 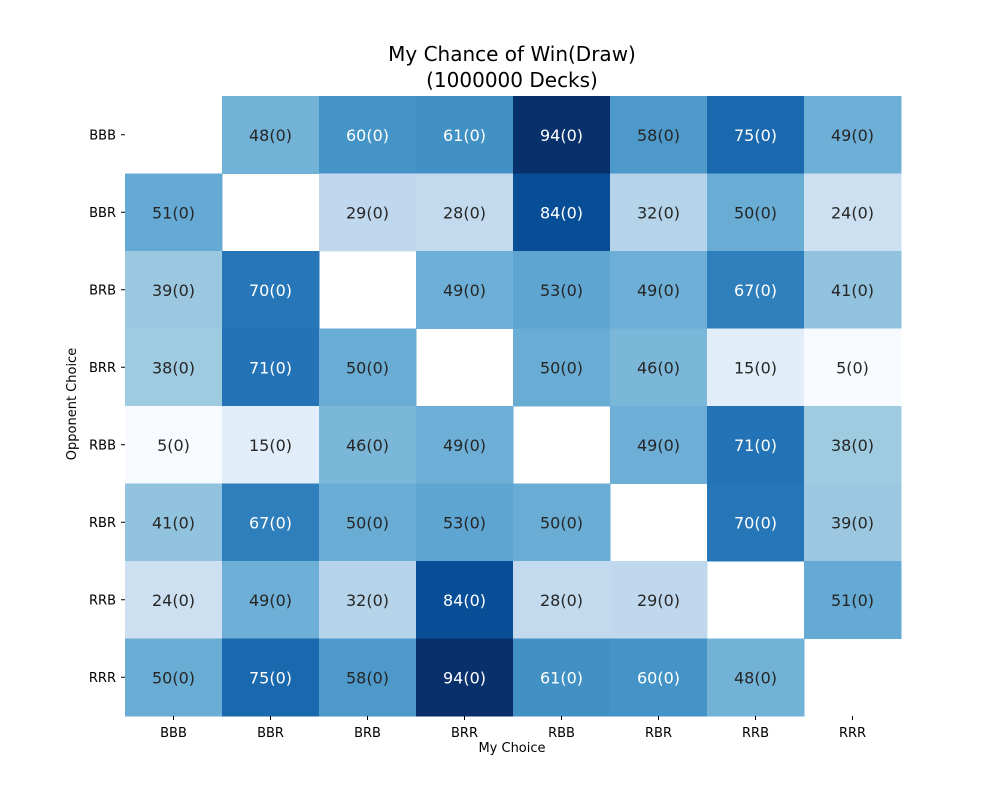 I want to click on cell-value-label: 24(0), so click(x=173, y=600).